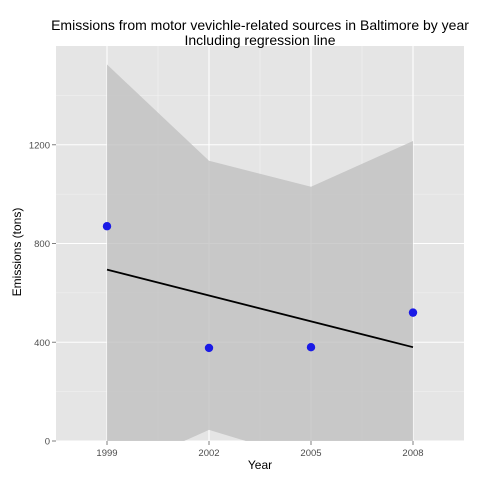 This screenshot has height=480, width=480. I want to click on x-tick-label: 1999, so click(106, 453).